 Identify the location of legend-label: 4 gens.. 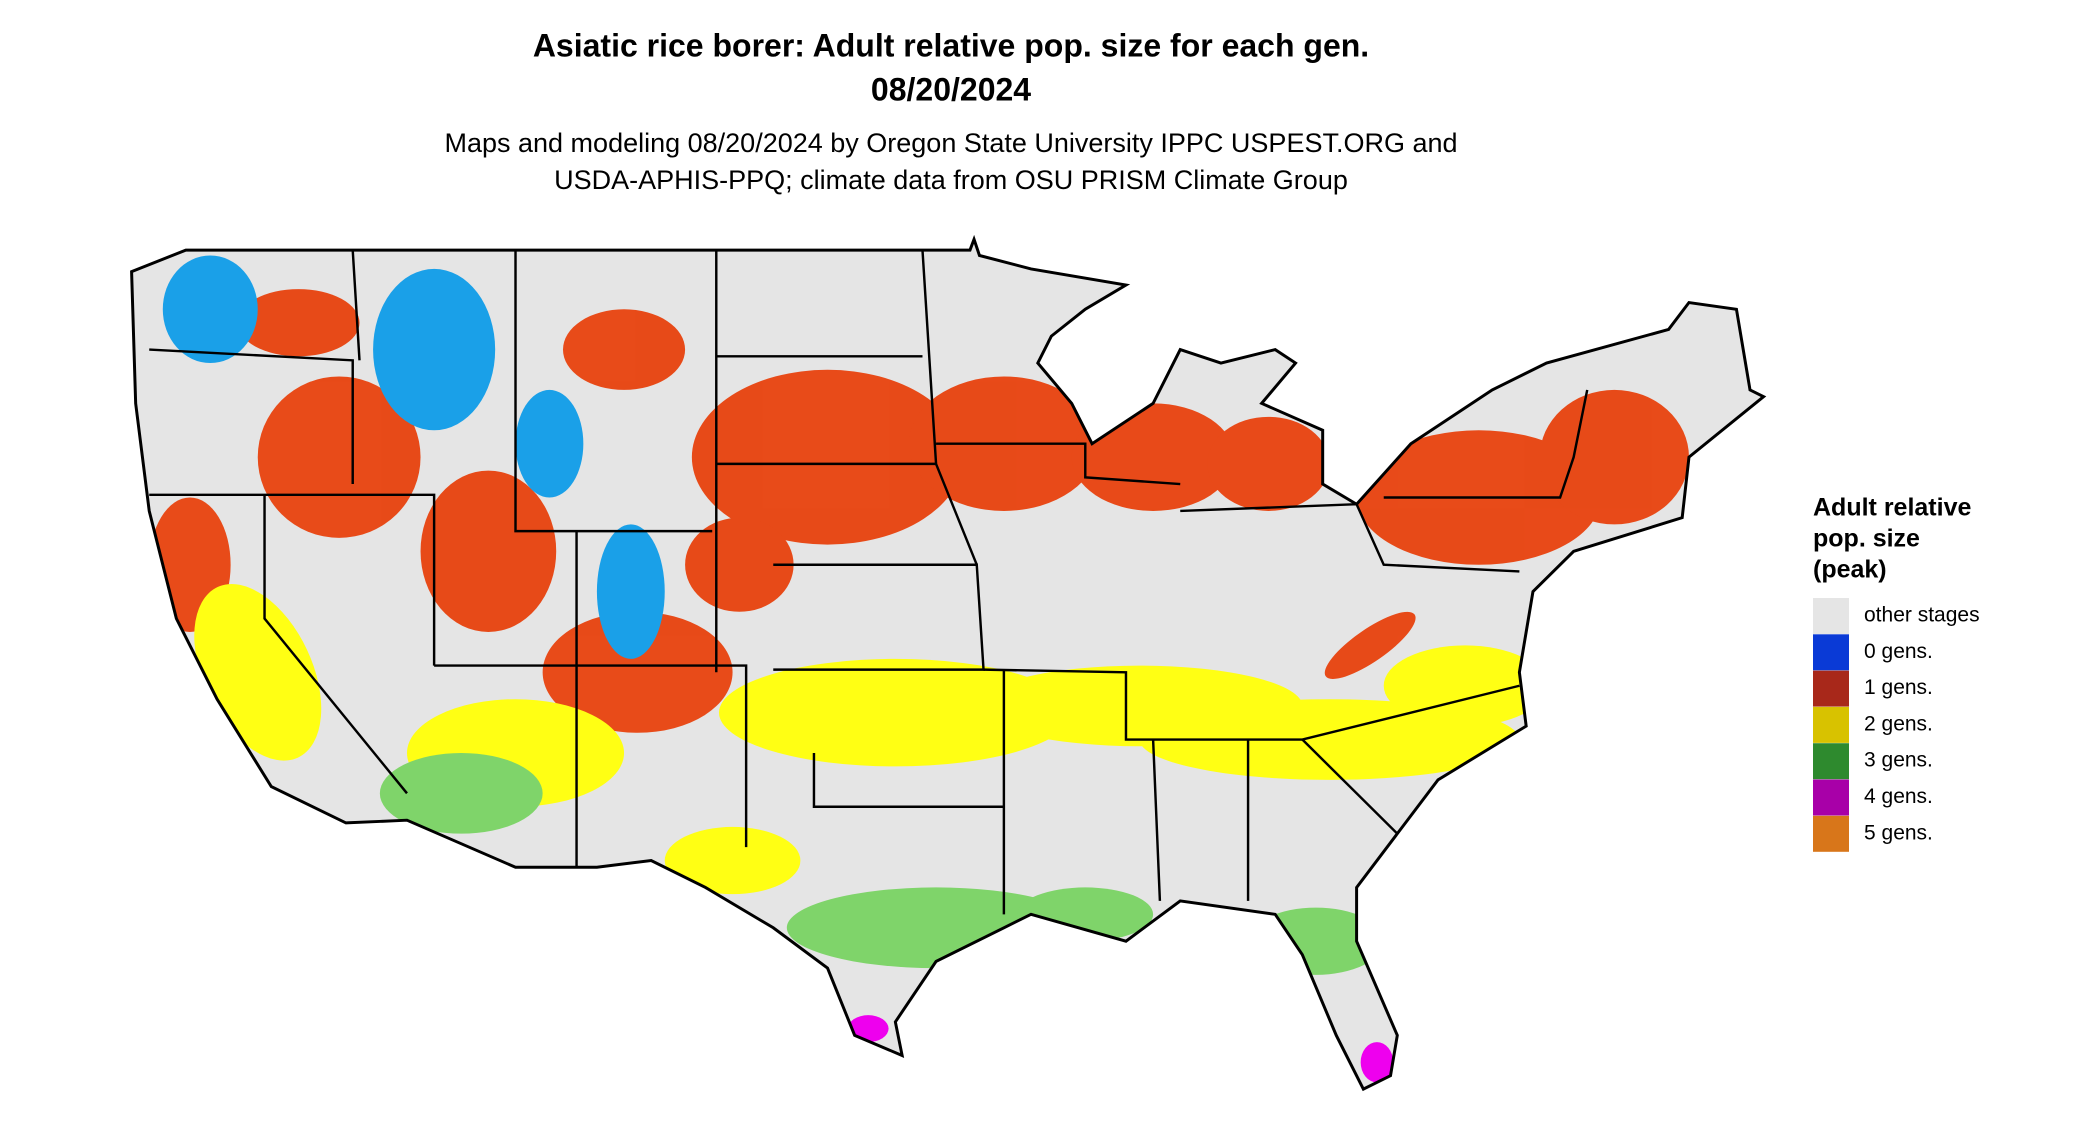
(1898, 796).